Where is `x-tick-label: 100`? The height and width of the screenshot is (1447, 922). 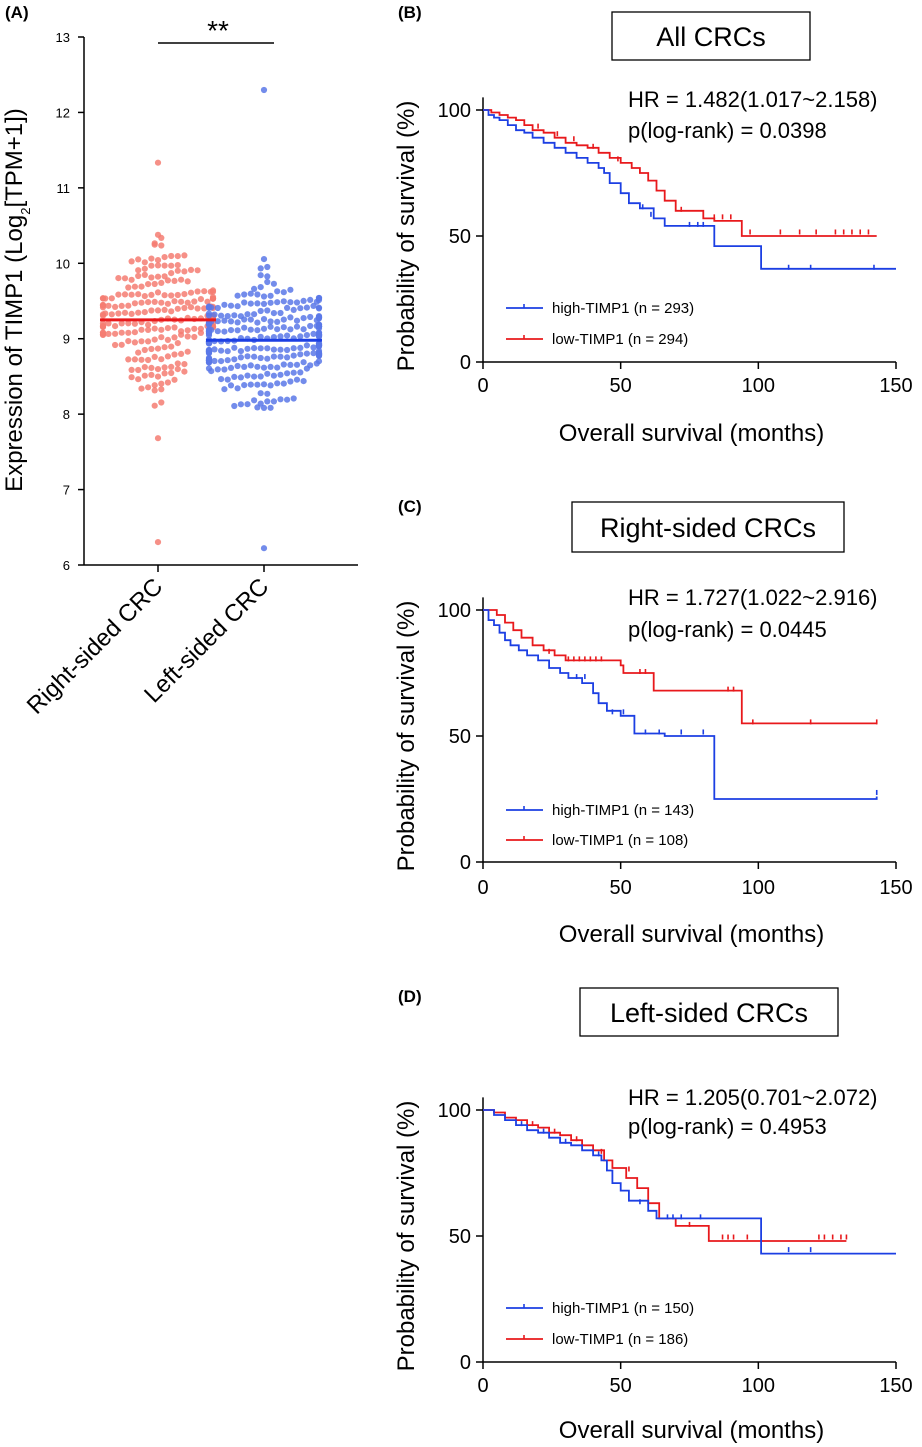 x-tick-label: 100 is located at coordinates (758, 888).